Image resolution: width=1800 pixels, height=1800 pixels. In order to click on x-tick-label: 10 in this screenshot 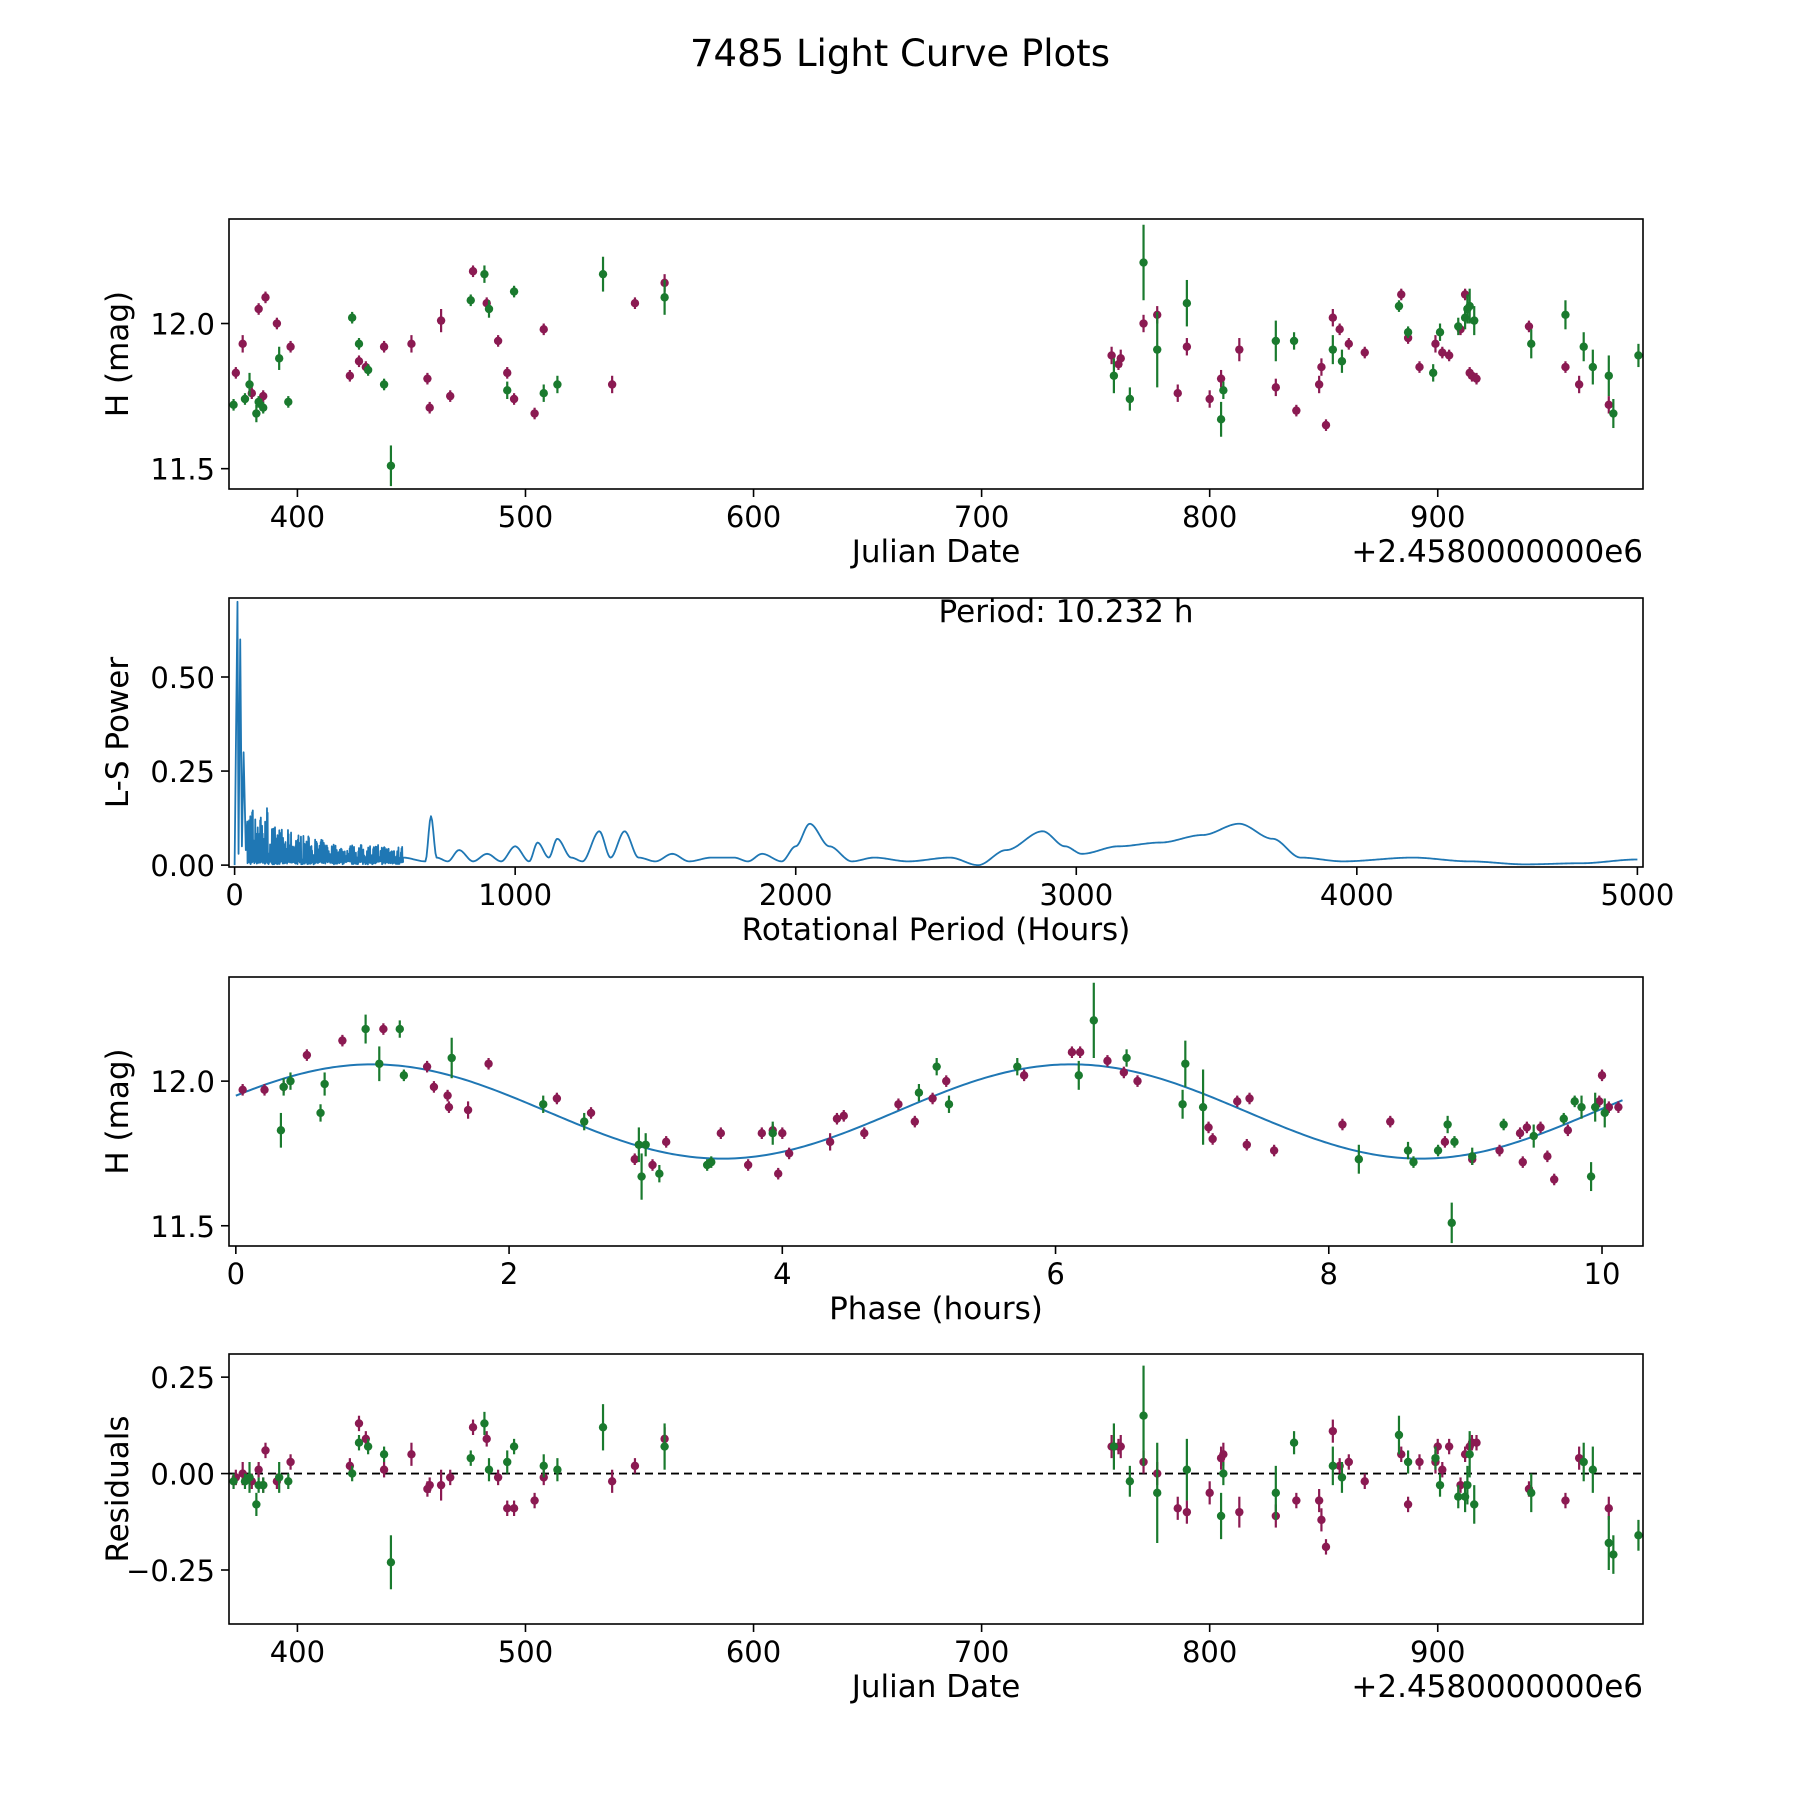, I will do `click(1602, 1274)`.